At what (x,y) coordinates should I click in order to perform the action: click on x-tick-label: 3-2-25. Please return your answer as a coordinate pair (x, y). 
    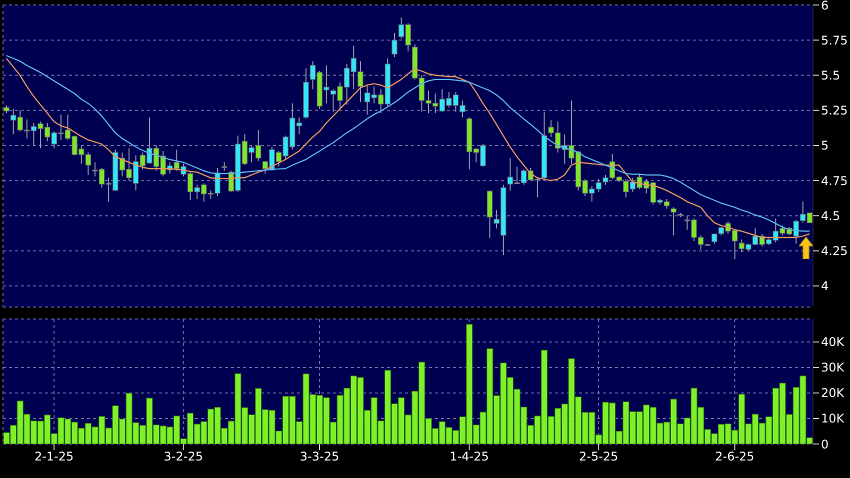
    Looking at the image, I should click on (183, 457).